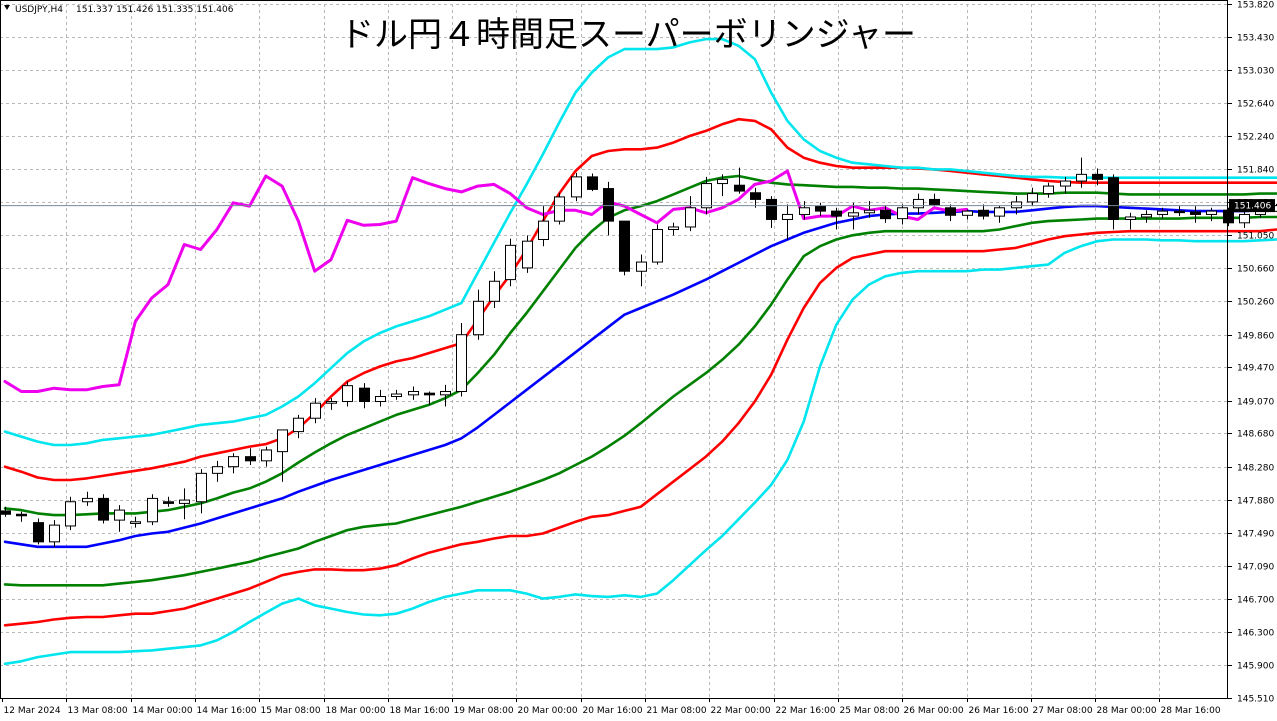 This screenshot has height=721, width=1277. Describe the element at coordinates (1252, 206) in the screenshot. I see `current-price-tag-box` at that location.